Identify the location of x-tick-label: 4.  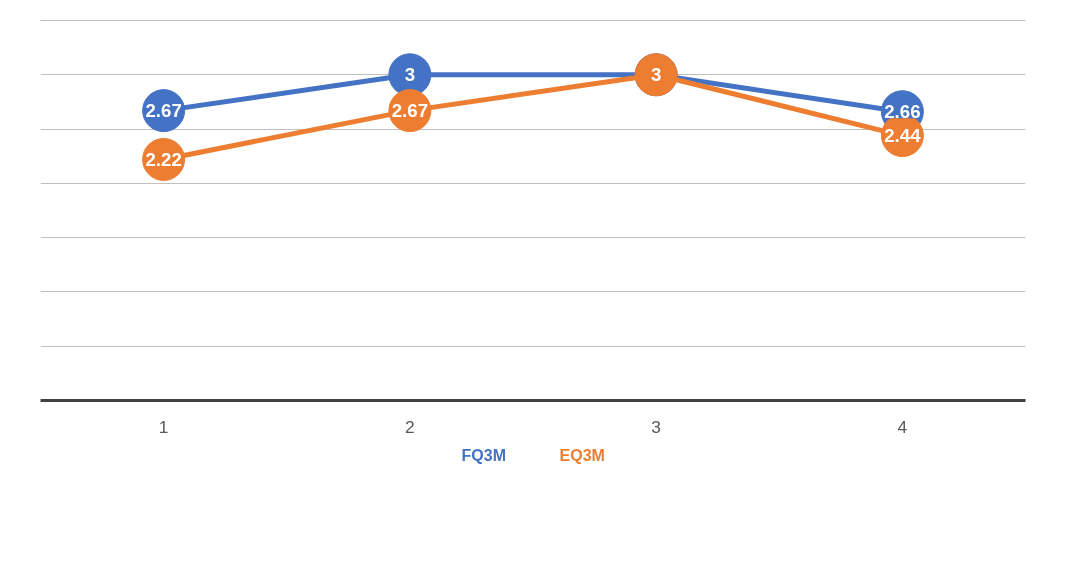
(902, 426).